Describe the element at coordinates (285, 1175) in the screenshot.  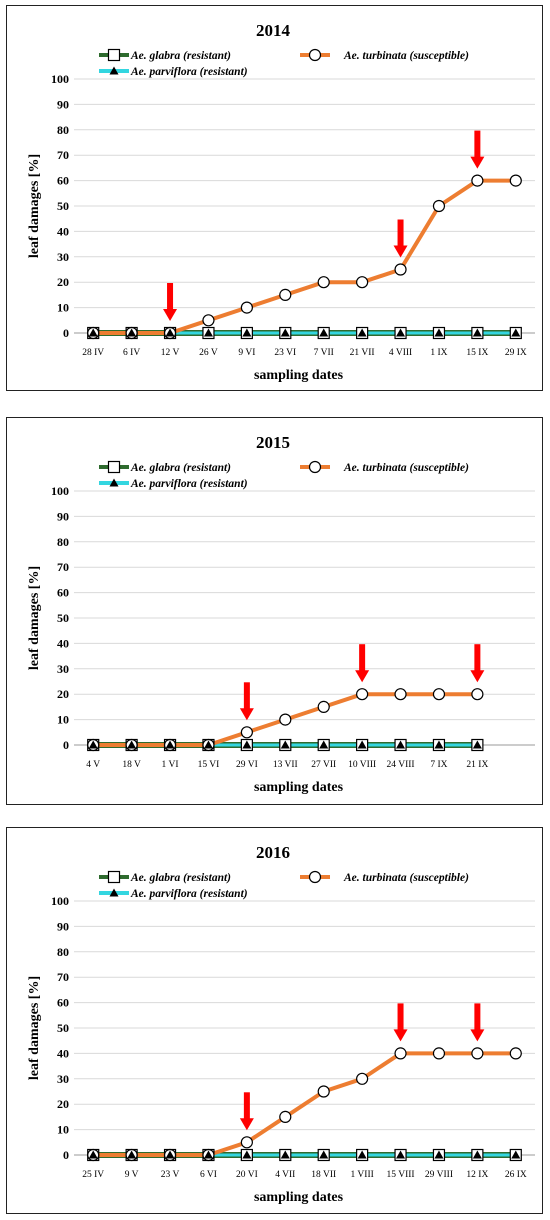
I see `x-tick-label: 4 VII` at that location.